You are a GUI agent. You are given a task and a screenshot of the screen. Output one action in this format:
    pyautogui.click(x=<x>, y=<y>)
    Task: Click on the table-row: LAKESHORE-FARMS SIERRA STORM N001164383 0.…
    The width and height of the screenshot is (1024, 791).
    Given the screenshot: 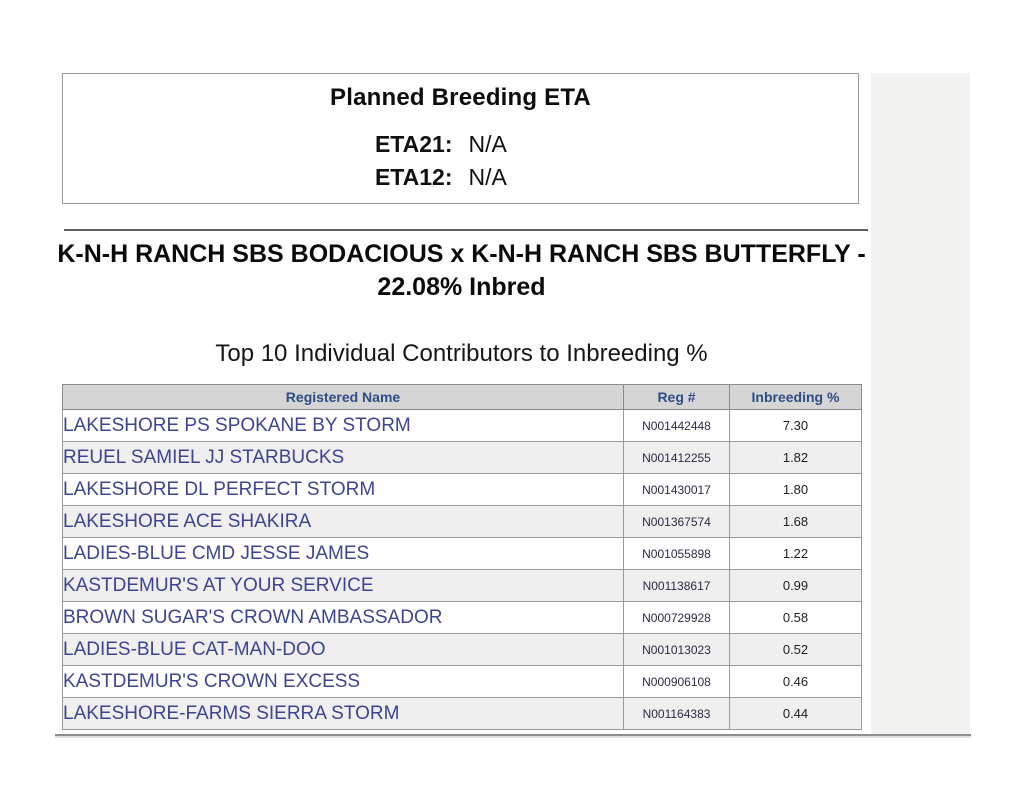 What is the action you would take?
    pyautogui.click(x=462, y=713)
    